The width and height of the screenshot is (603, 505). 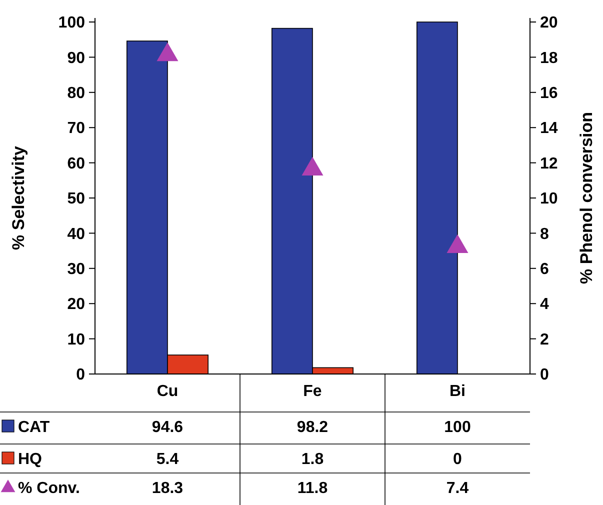 I want to click on y-tick-label: 80, so click(x=76, y=93).